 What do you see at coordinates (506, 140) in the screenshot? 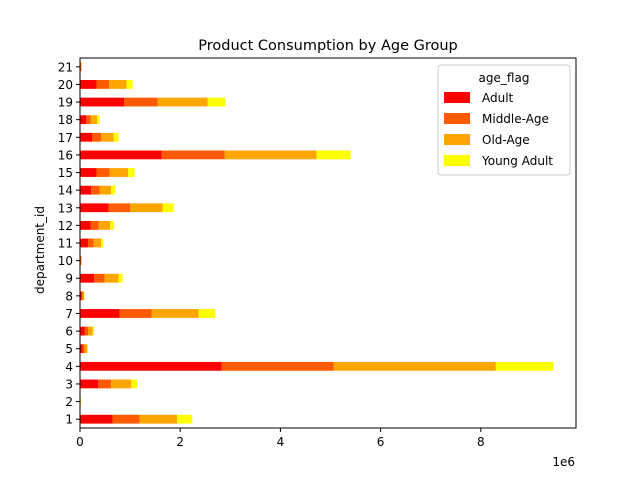
I see `legend-entry-label: Old-Age` at bounding box center [506, 140].